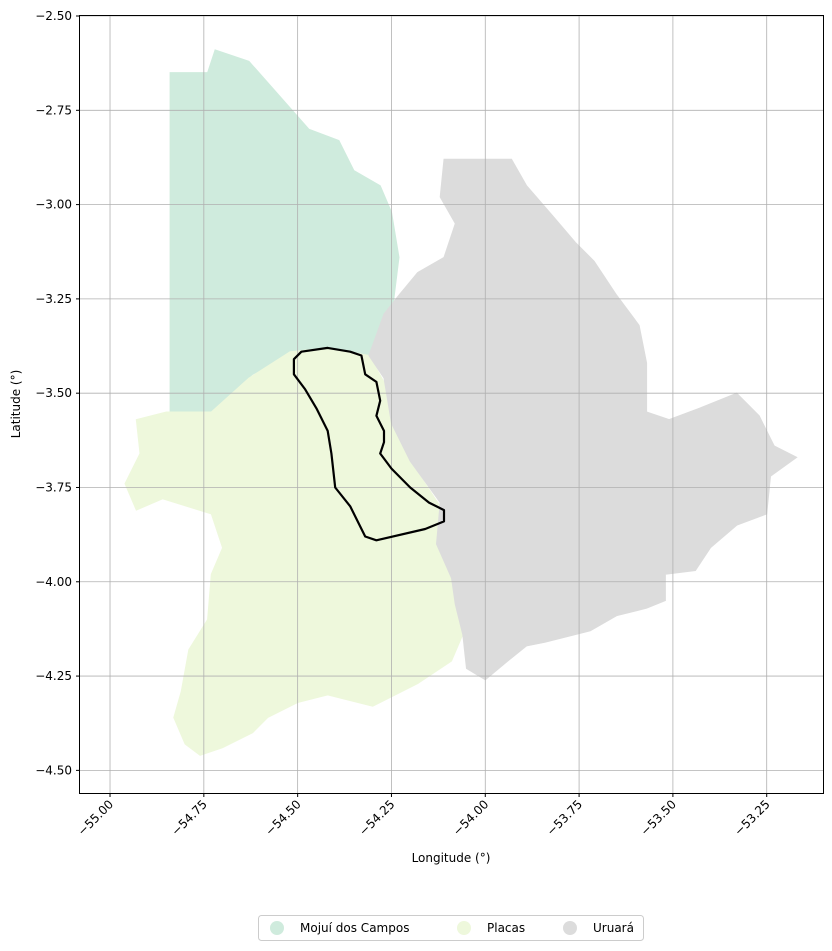  What do you see at coordinates (53, 299) in the screenshot?
I see `y-tick-label: −3.25` at bounding box center [53, 299].